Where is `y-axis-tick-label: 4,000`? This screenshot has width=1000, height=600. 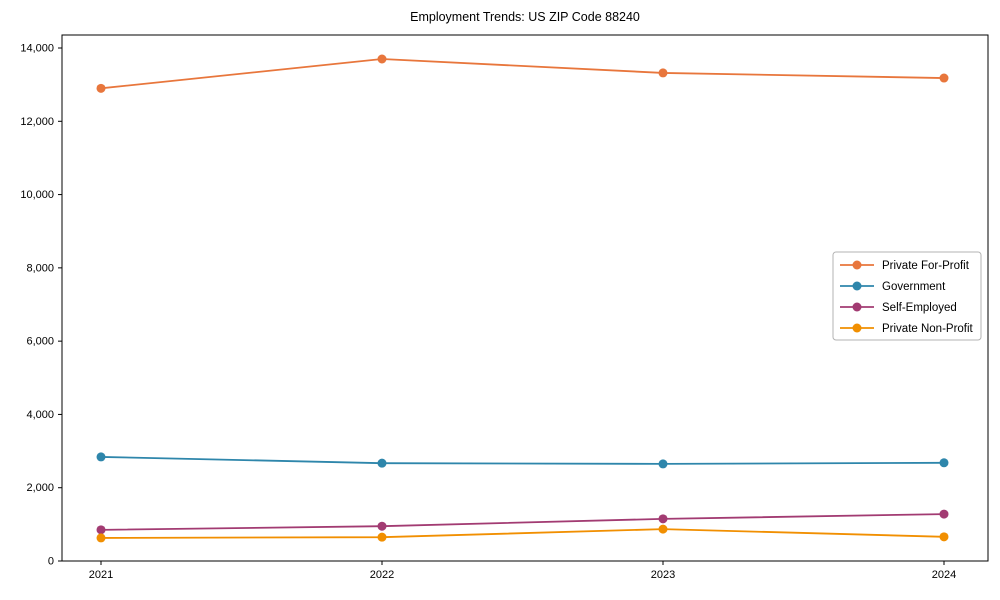 y-axis-tick-label: 4,000 is located at coordinates (40, 415).